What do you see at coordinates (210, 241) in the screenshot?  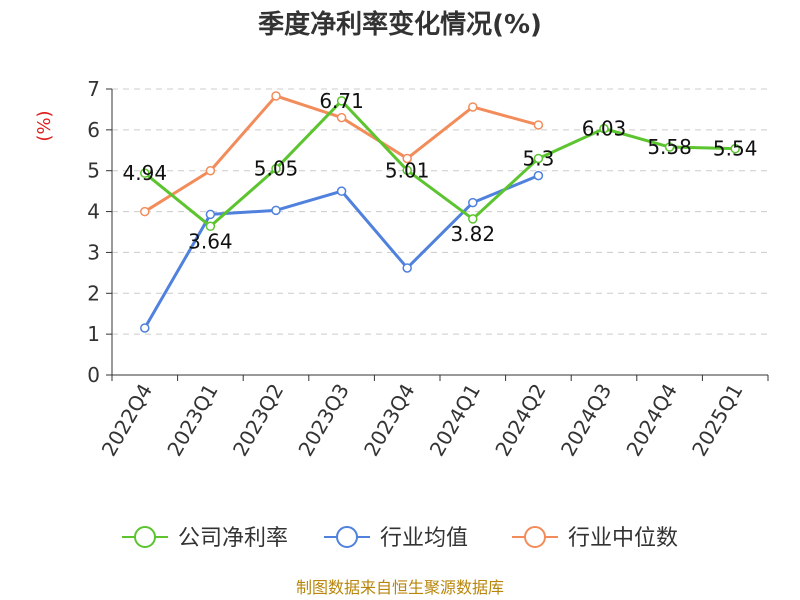 I see `data-label: 3.64` at bounding box center [210, 241].